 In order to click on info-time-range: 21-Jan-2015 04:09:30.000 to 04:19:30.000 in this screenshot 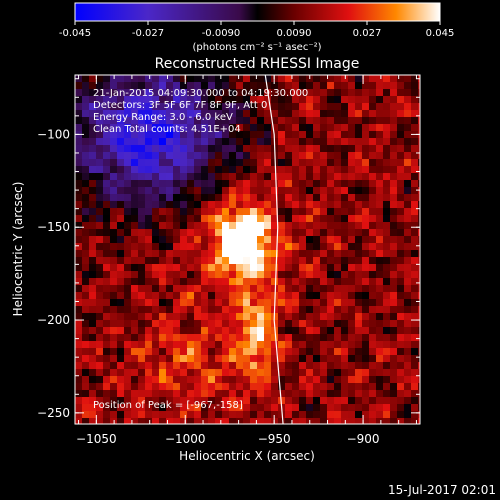, I will do `click(200, 93)`.